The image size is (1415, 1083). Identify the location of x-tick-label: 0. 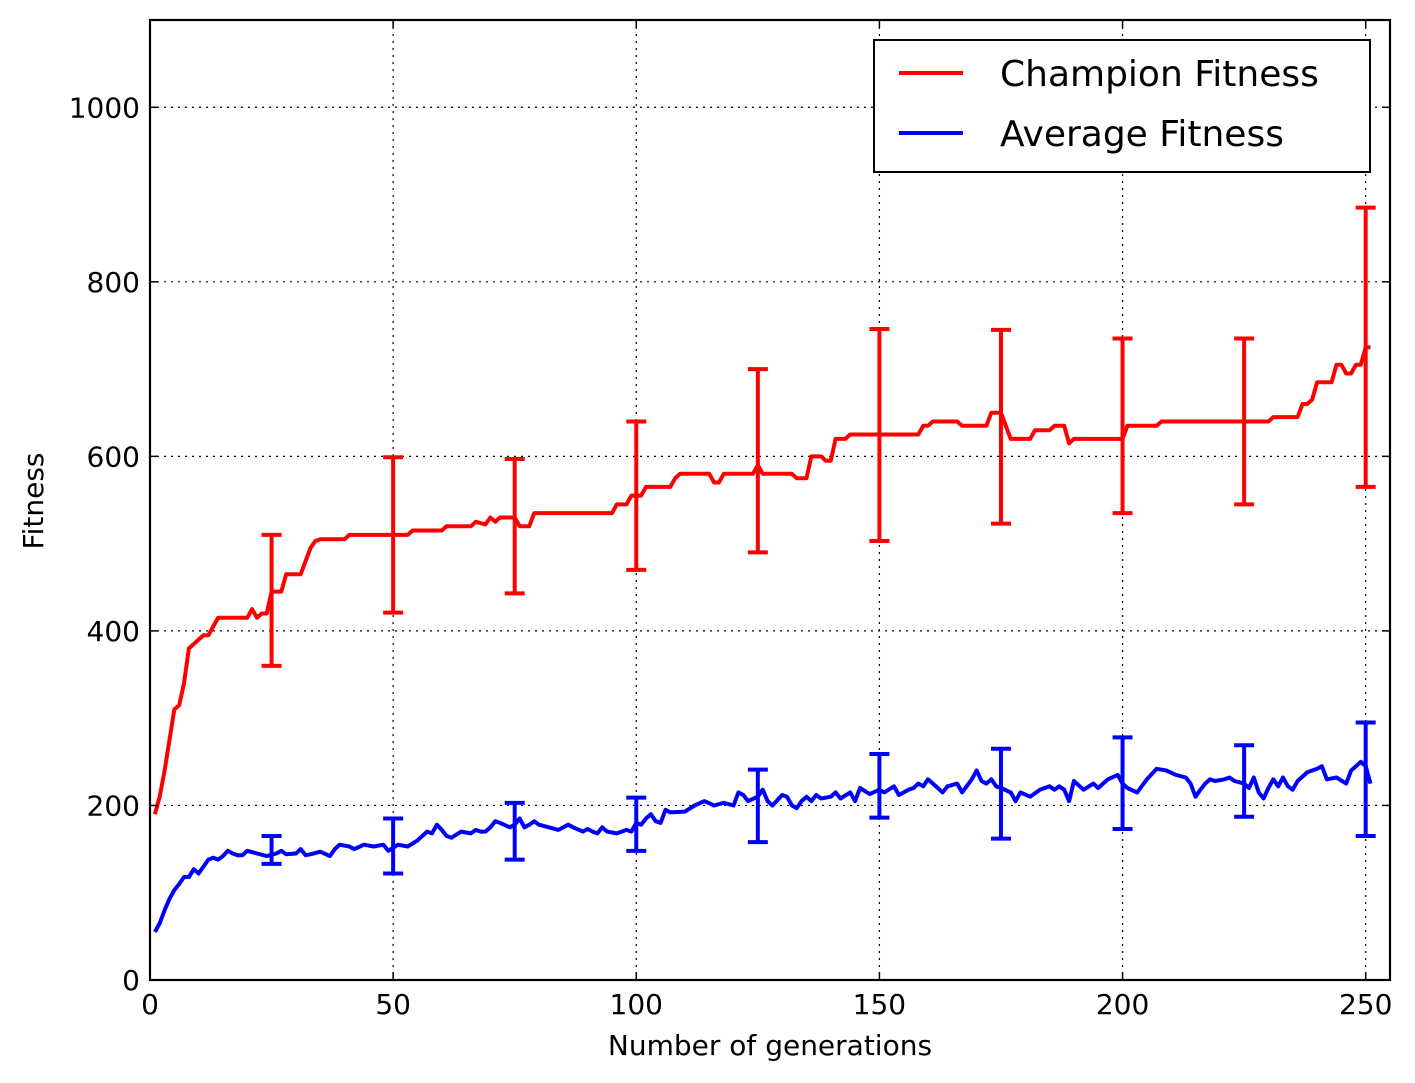
(150, 1004).